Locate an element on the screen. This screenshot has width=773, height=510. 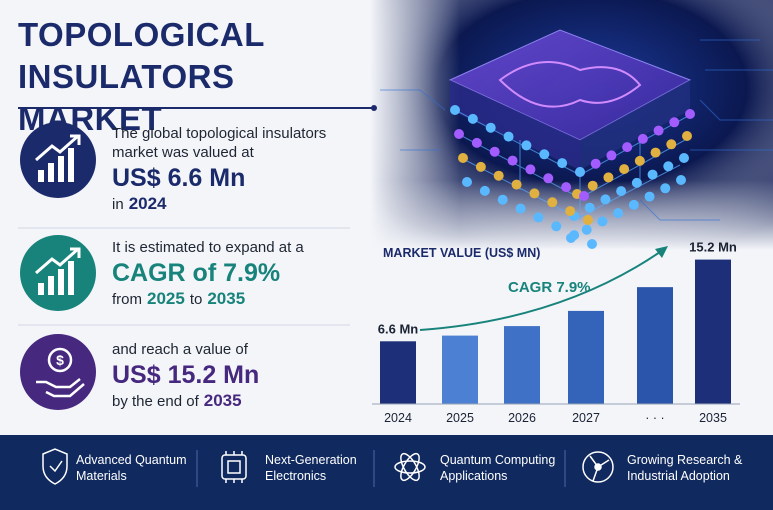
footer-separators is located at coordinates (381, 468).